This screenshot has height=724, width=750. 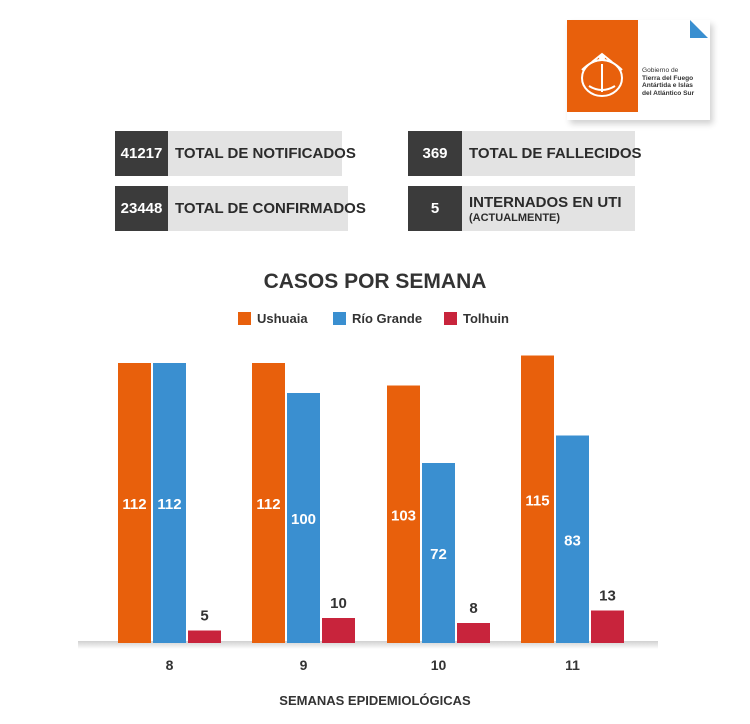 I want to click on stat-label-box: TOTAL DE NOTIFICADOS, so click(x=262, y=153).